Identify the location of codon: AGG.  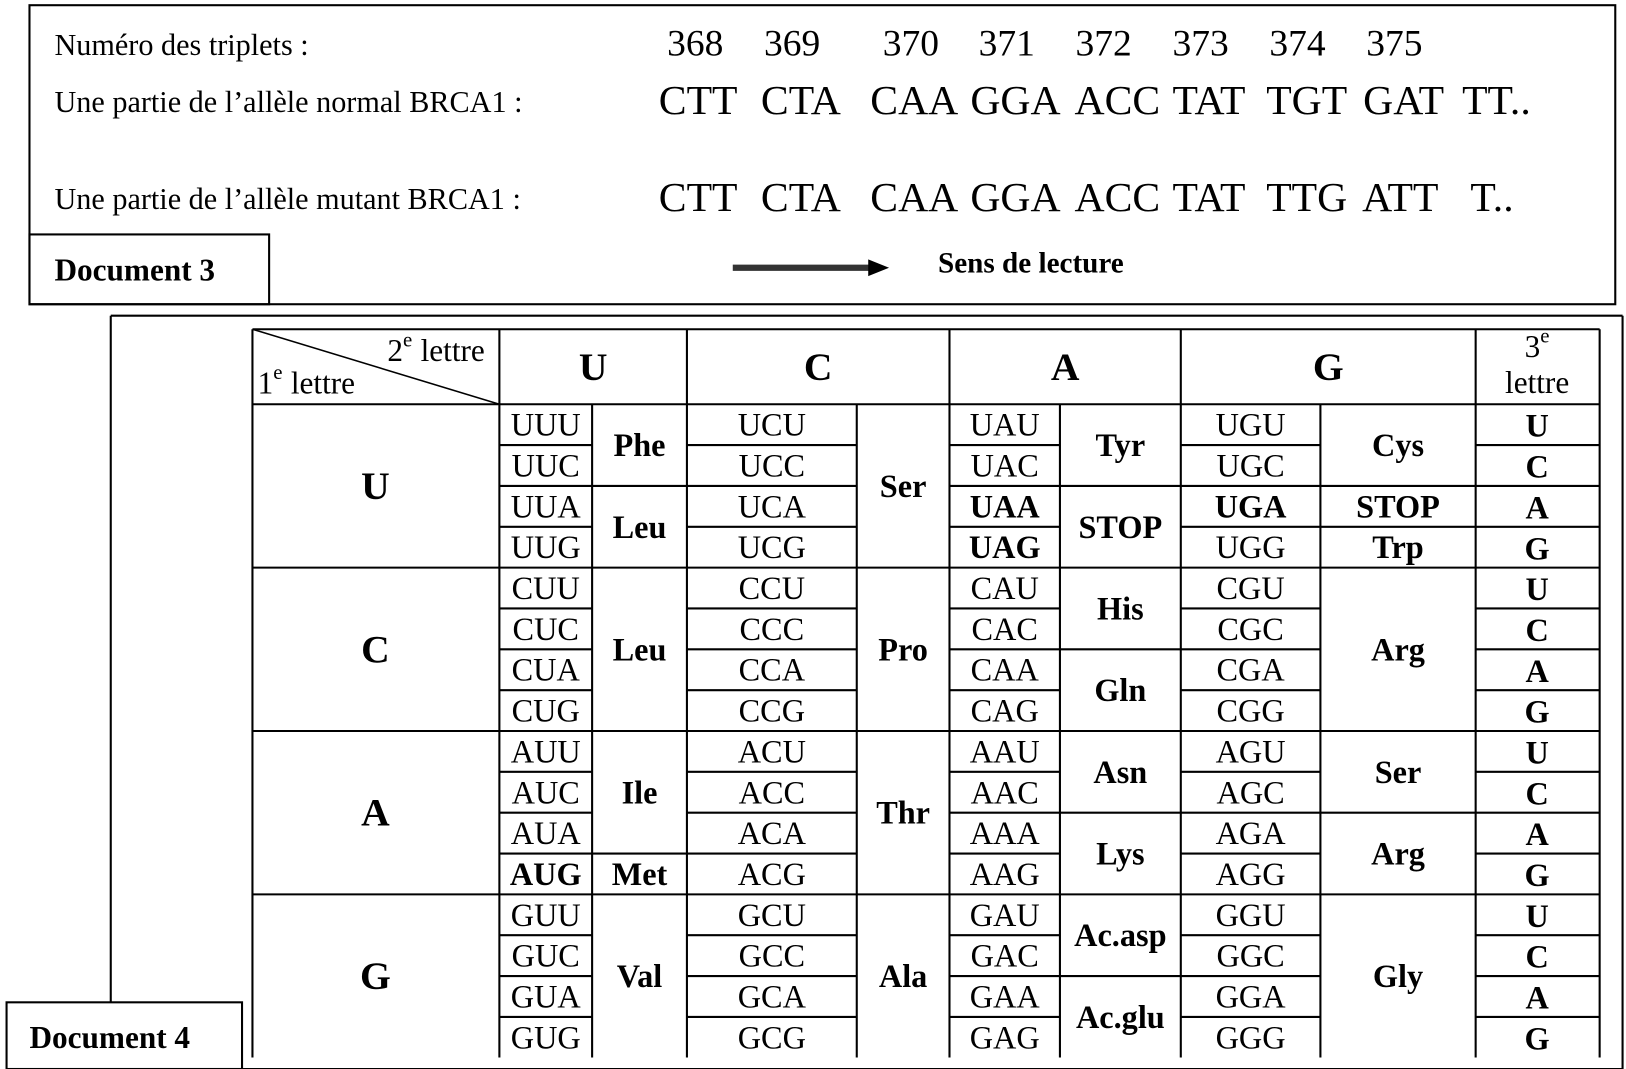
(1251, 874).